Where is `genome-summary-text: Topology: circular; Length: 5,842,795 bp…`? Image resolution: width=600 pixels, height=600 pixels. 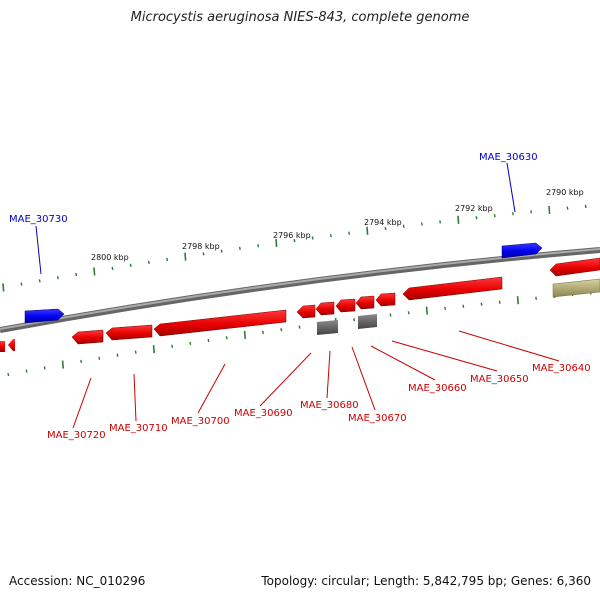
genome-summary-text: Topology: circular; Length: 5,842,795 bp… is located at coordinates (426, 581).